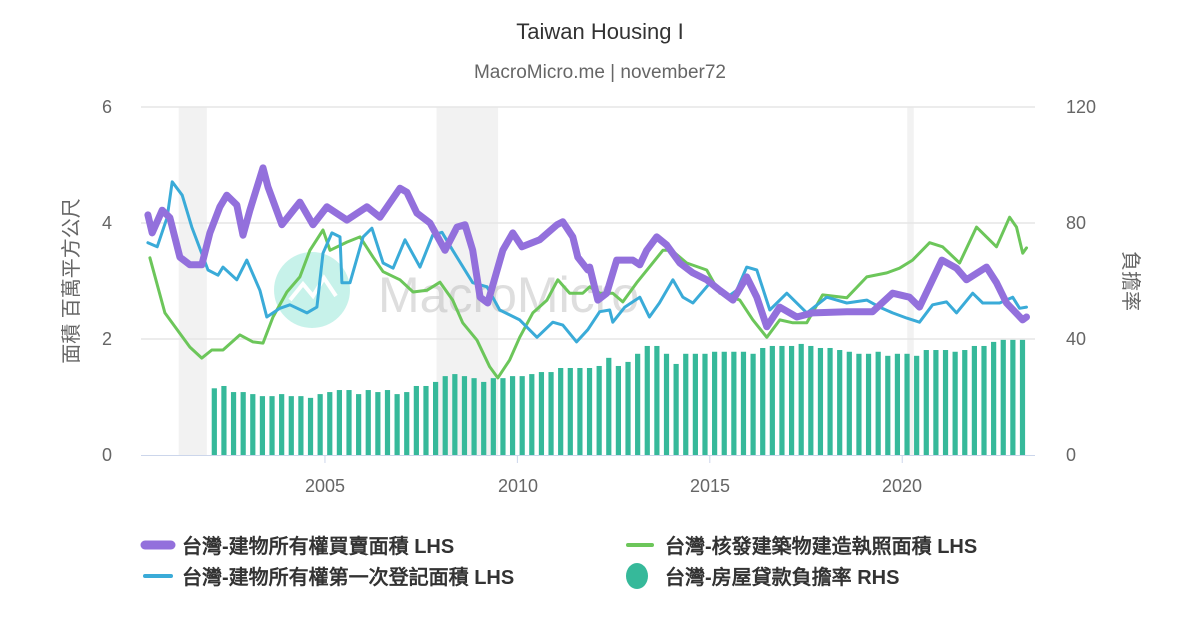 This screenshot has height=635, width=1200. What do you see at coordinates (600, 31) in the screenshot?
I see `chart-title: Taiwan Housing I` at bounding box center [600, 31].